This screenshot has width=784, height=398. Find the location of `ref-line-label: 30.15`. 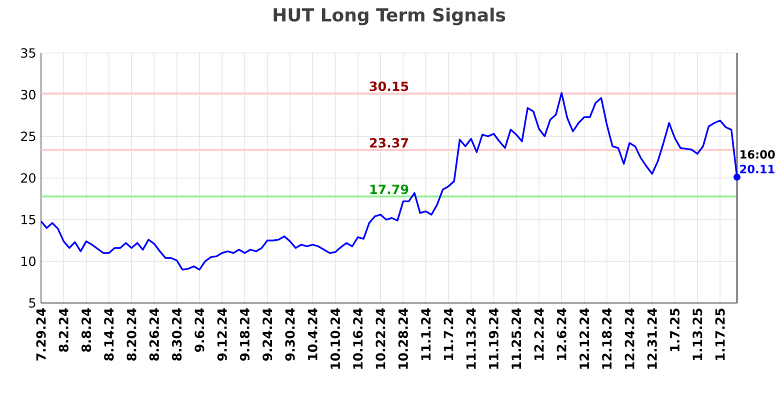

ref-line-label: 30.15 is located at coordinates (389, 87).